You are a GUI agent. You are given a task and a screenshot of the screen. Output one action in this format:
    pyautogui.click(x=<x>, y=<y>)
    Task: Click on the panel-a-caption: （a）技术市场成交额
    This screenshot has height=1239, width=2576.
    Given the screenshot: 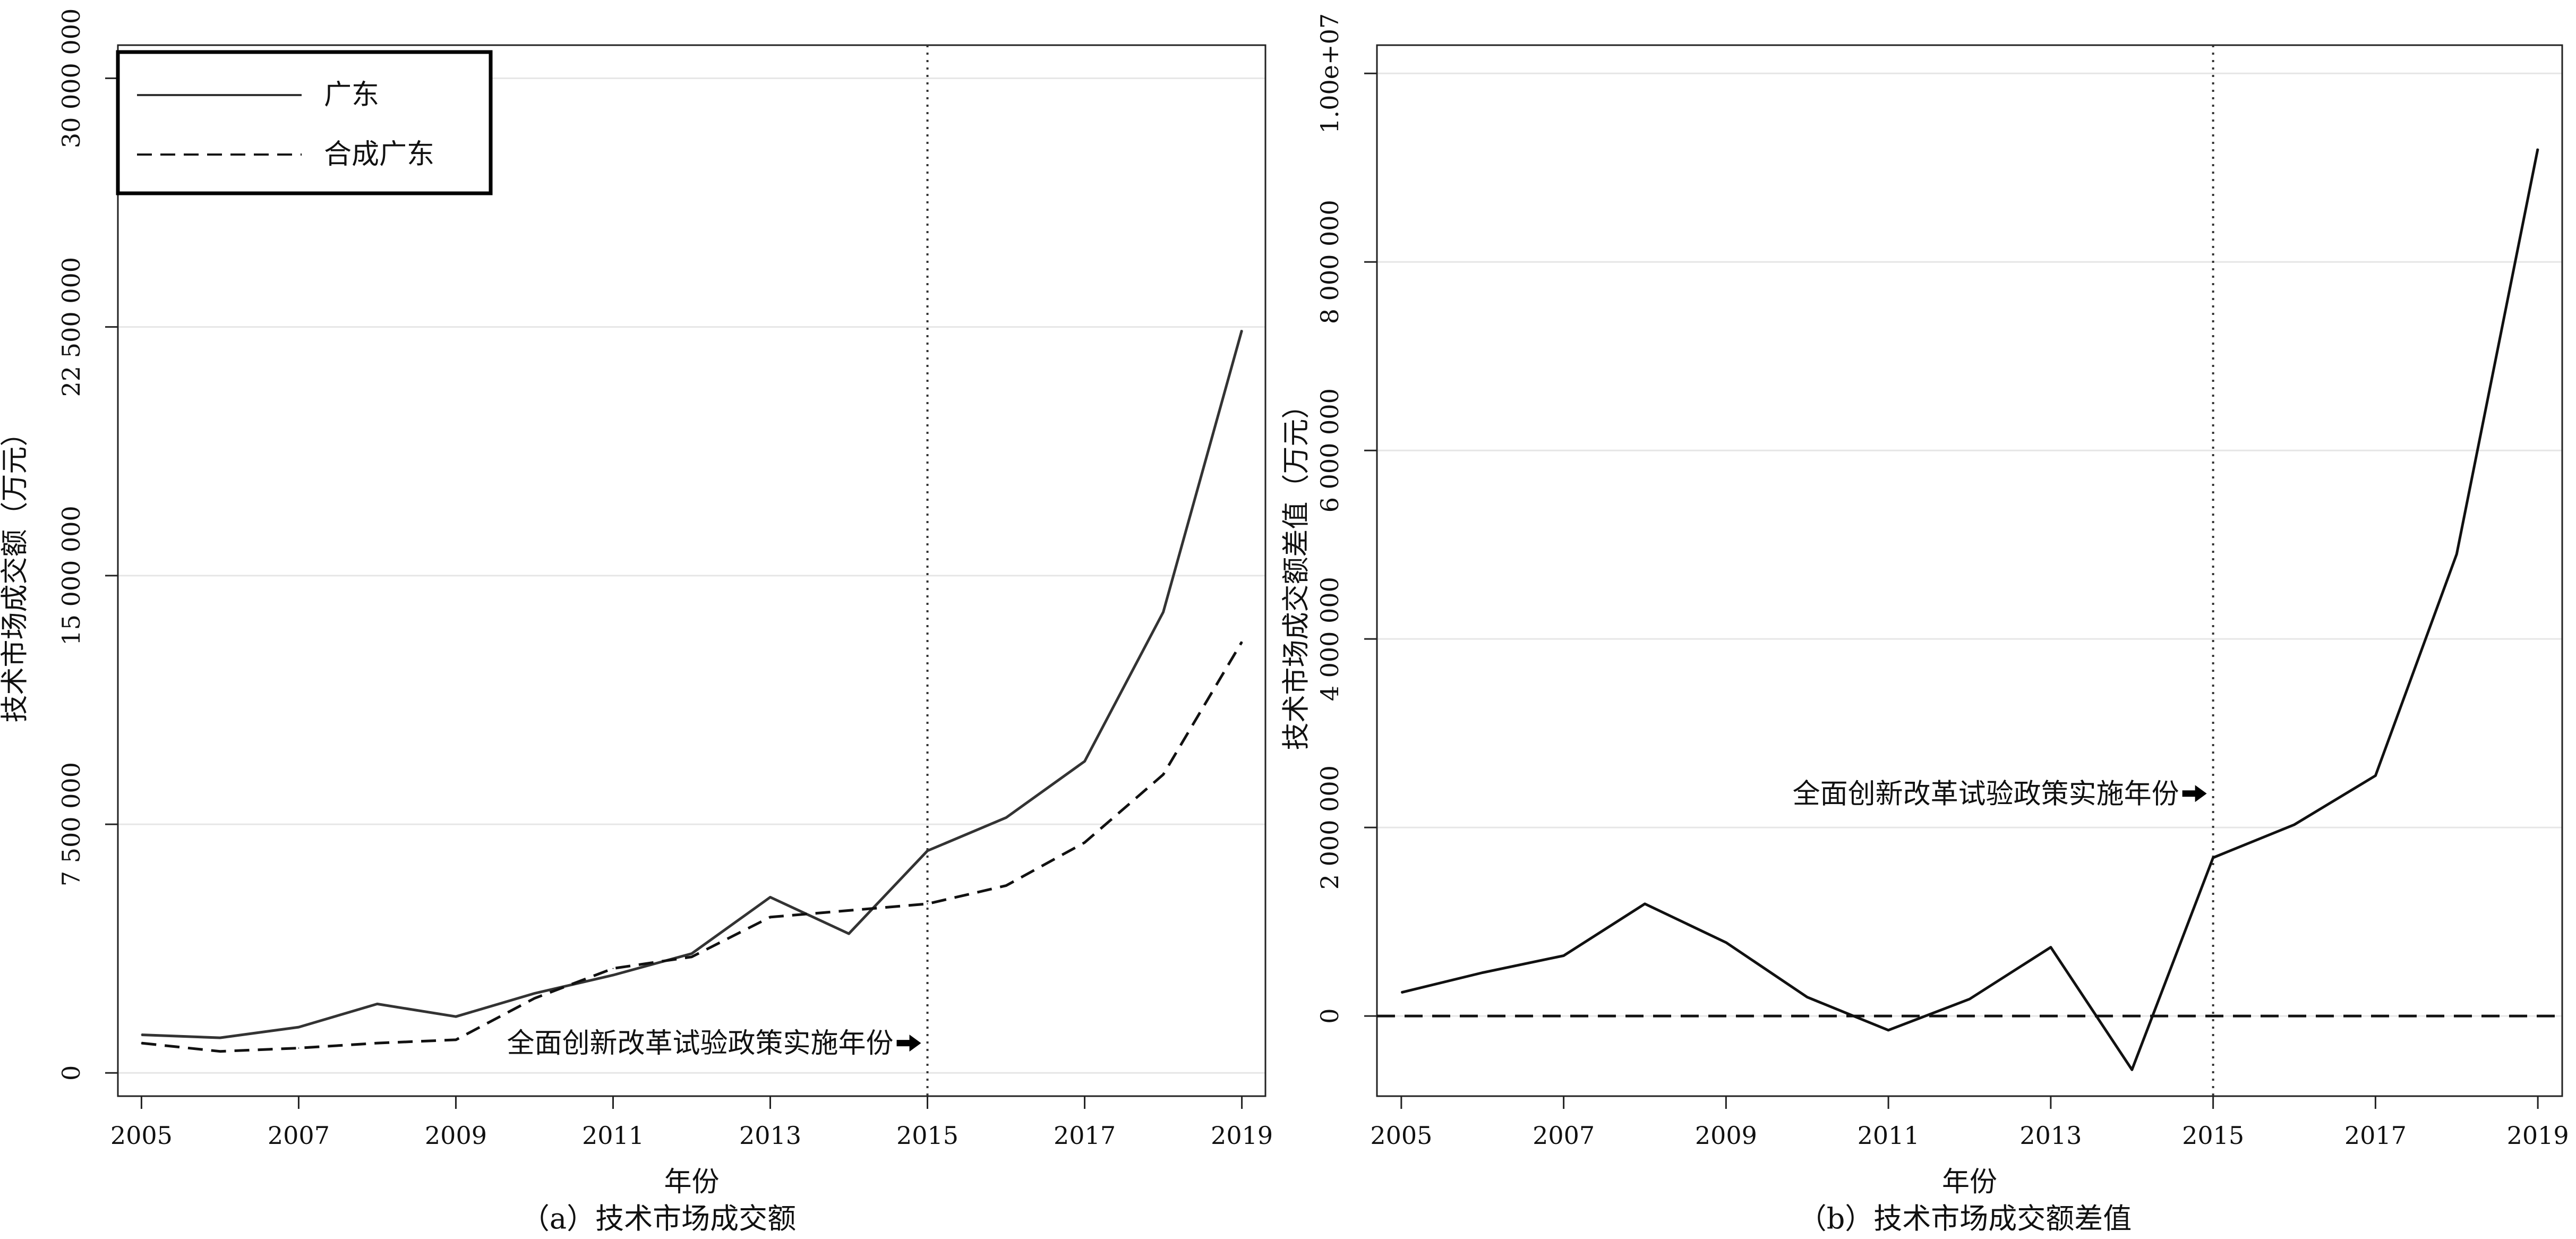 What is the action you would take?
    pyautogui.click(x=658, y=1218)
    